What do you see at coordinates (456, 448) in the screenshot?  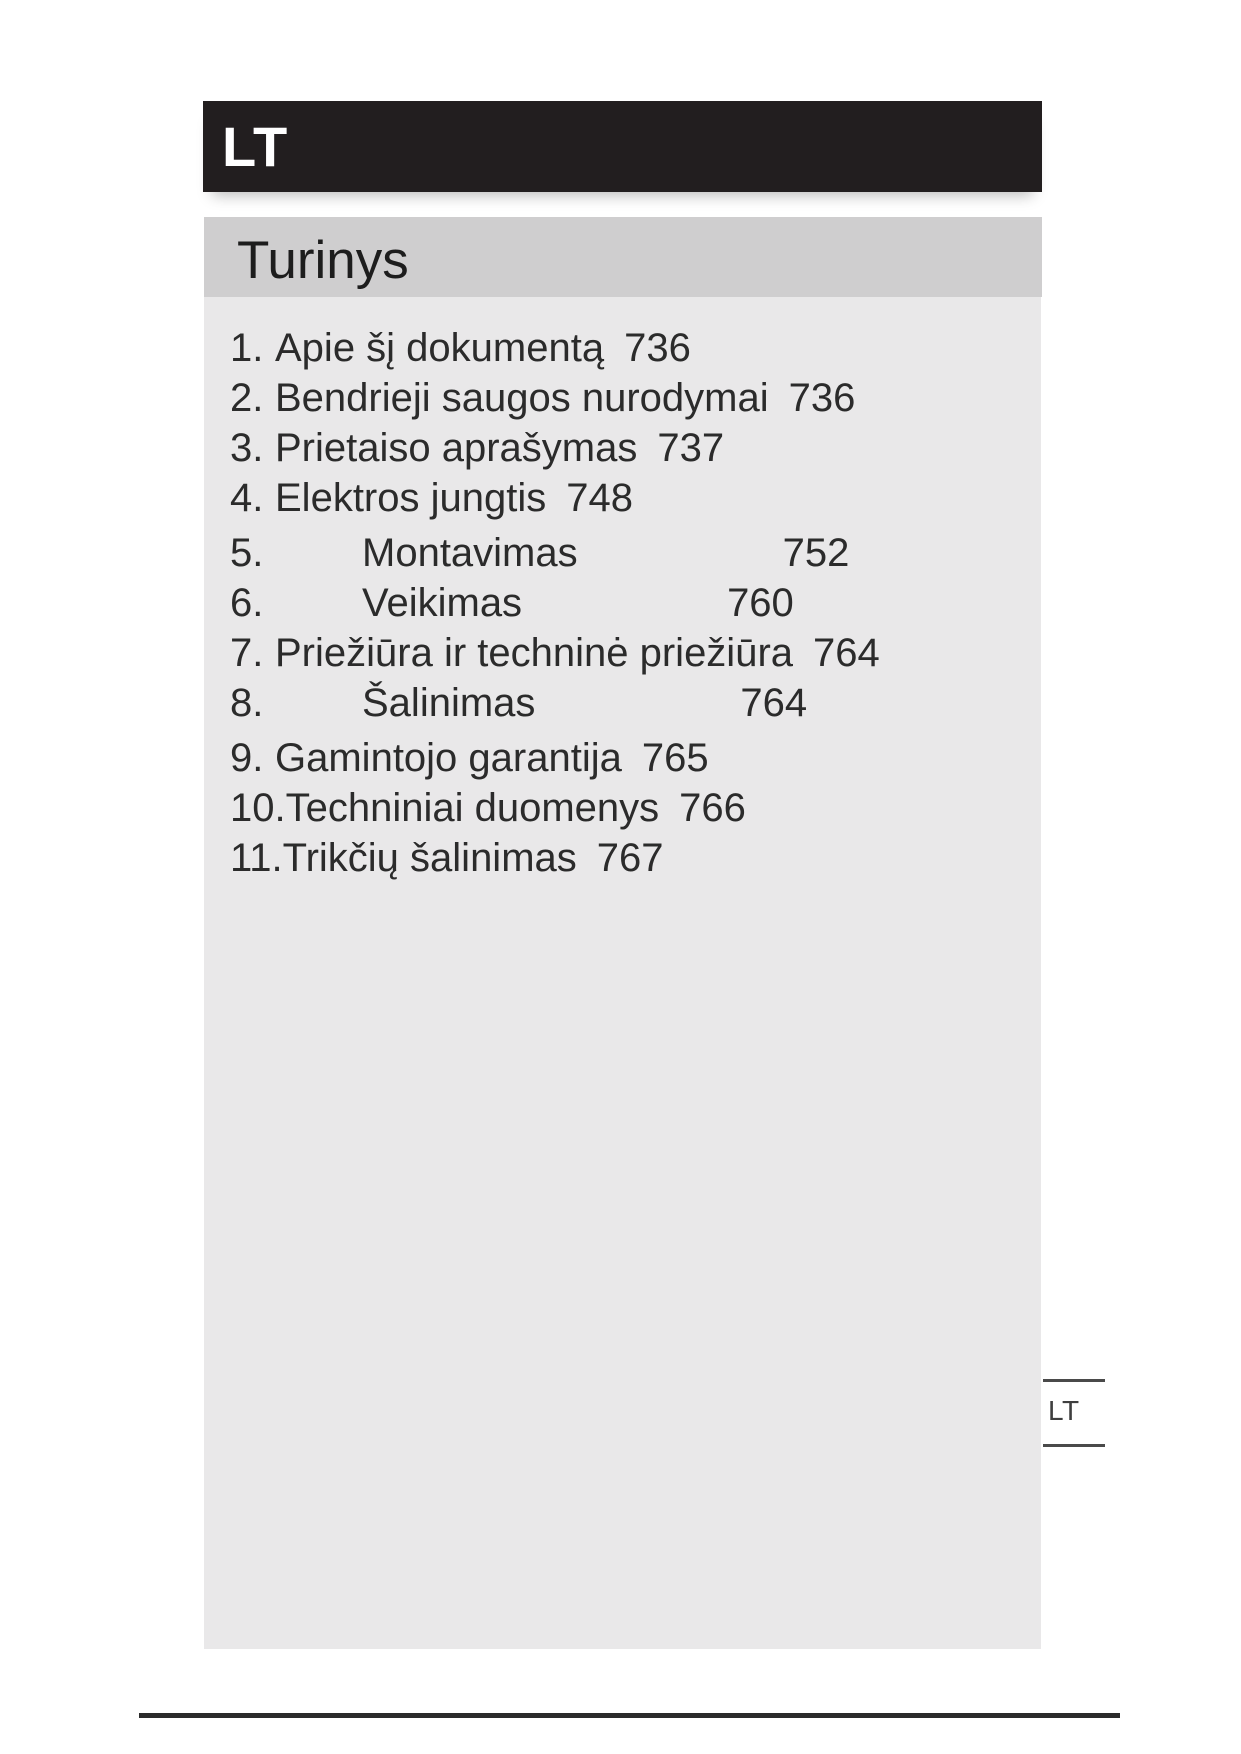 I see `toc-item-title: Prietaiso aprašymas` at bounding box center [456, 448].